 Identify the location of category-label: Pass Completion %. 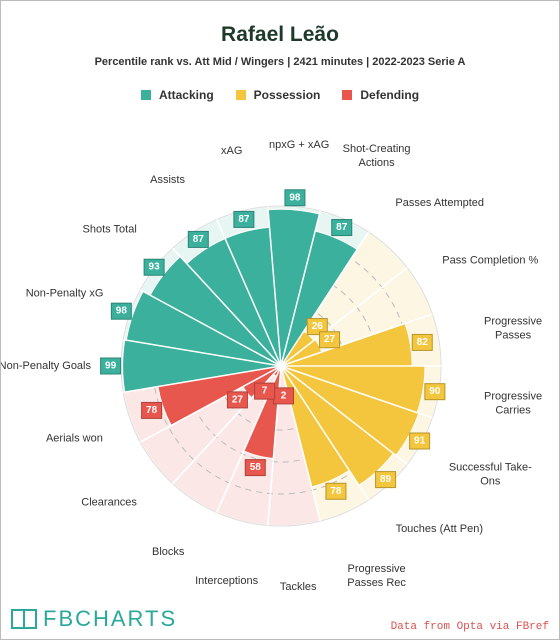
(490, 260).